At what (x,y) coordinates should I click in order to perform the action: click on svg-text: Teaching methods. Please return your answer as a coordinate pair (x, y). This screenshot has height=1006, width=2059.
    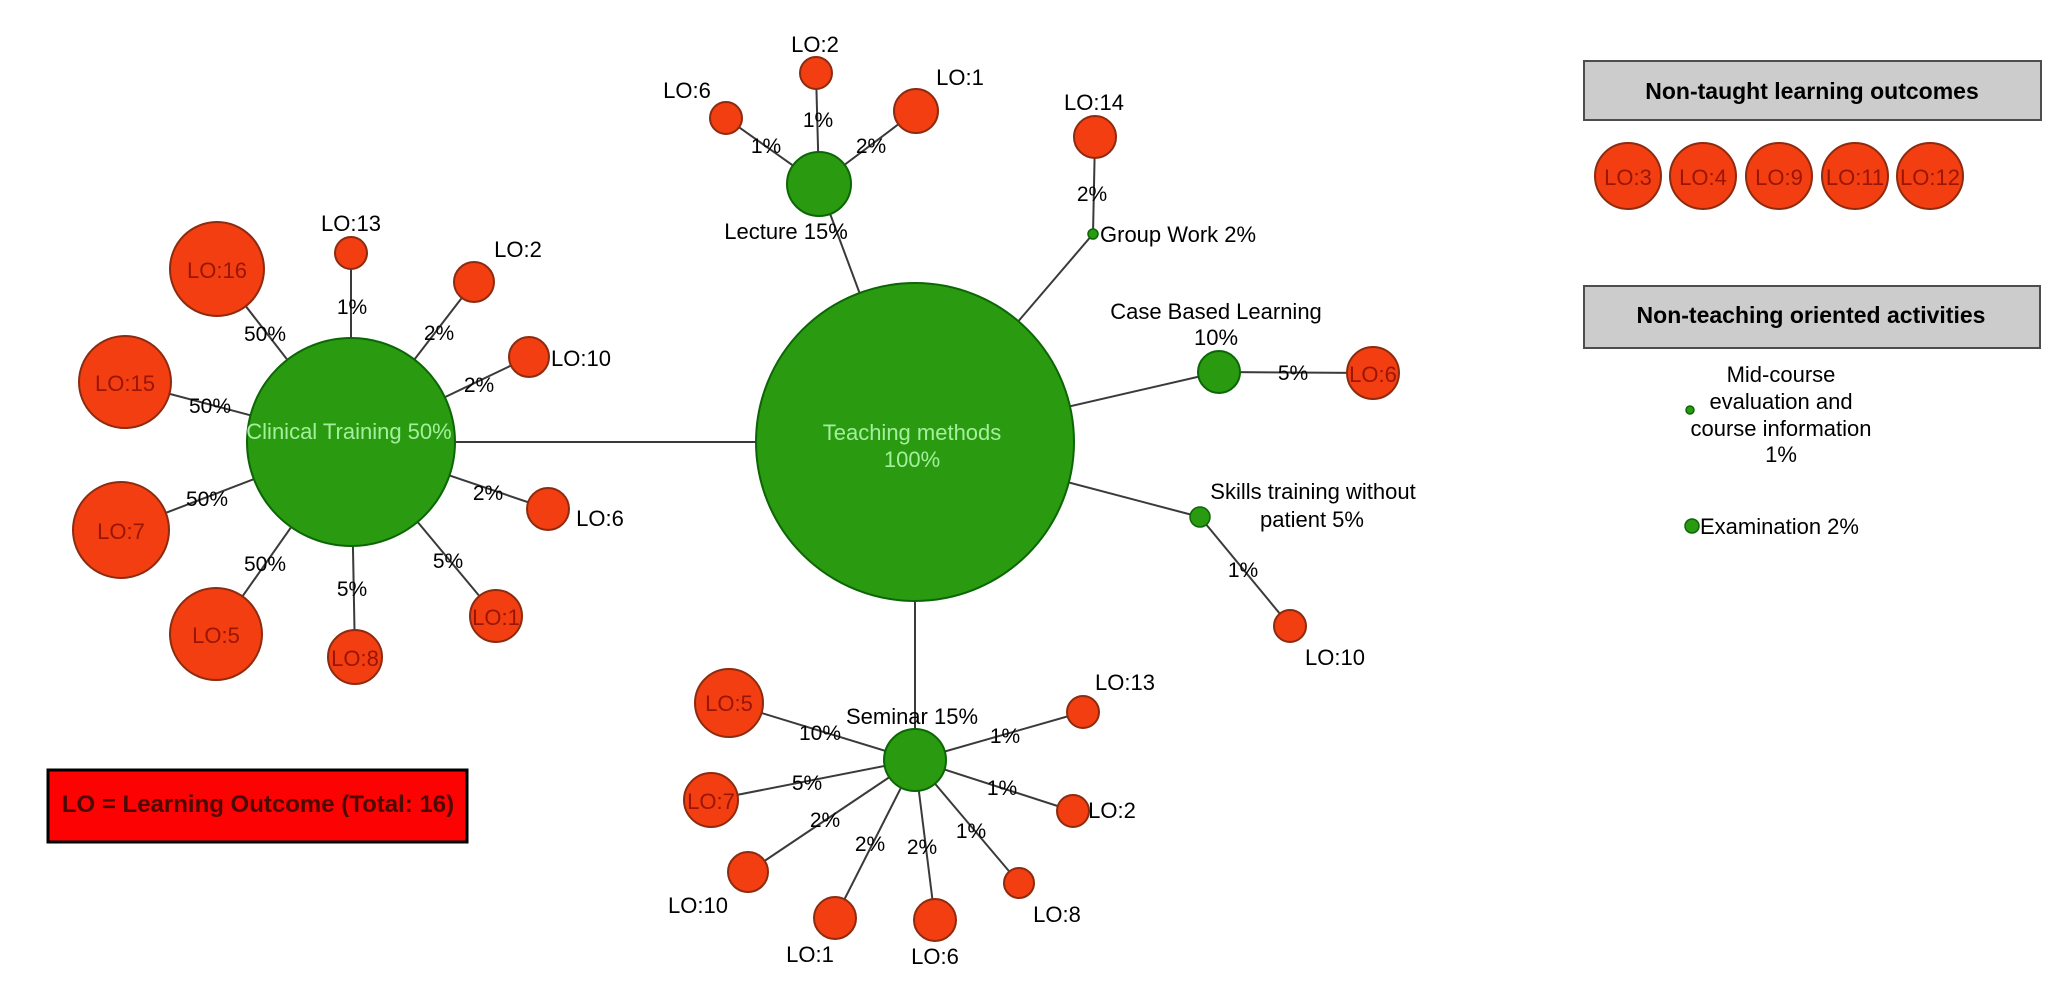
    Looking at the image, I should click on (912, 432).